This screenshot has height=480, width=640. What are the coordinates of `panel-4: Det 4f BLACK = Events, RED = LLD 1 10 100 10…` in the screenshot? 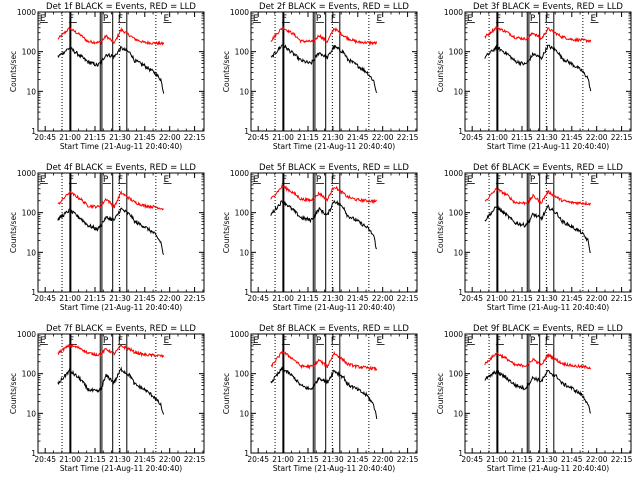 It's located at (107, 237).